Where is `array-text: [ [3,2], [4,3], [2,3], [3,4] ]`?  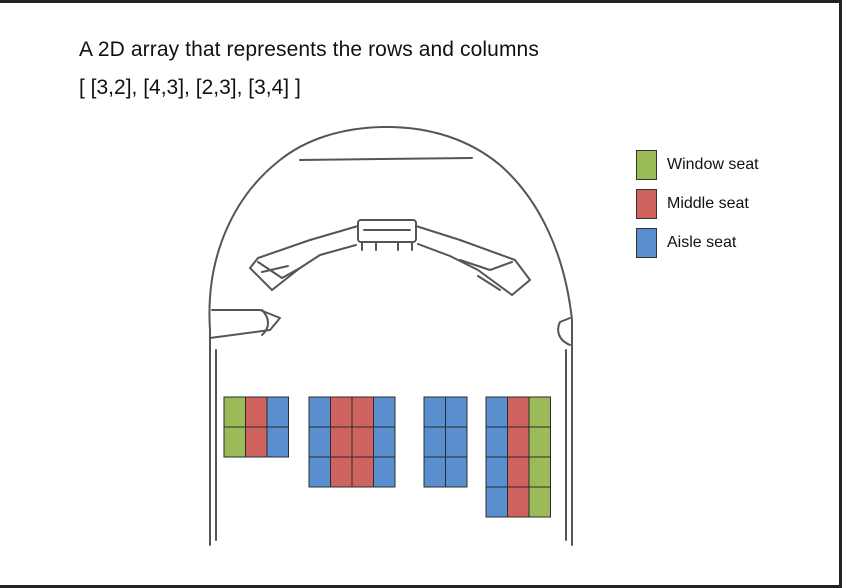
array-text: [ [3,2], [4,3], [2,3], [3,4] ] is located at coordinates (190, 87).